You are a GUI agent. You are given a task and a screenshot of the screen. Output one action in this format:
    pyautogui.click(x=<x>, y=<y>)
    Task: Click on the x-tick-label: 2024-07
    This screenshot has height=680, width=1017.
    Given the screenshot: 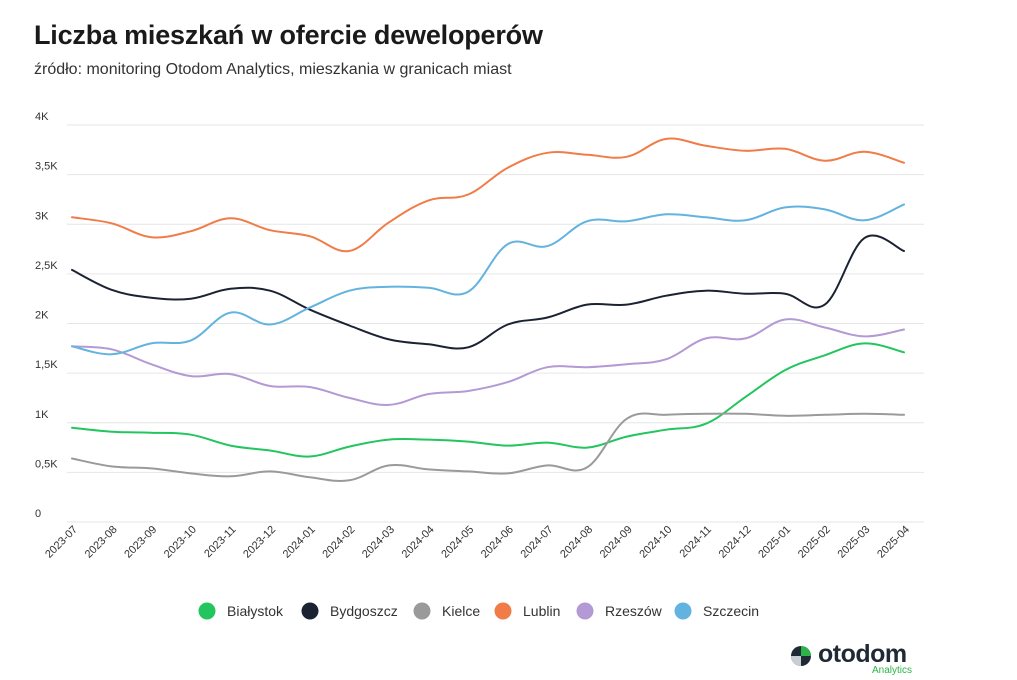 What is the action you would take?
    pyautogui.click(x=537, y=542)
    